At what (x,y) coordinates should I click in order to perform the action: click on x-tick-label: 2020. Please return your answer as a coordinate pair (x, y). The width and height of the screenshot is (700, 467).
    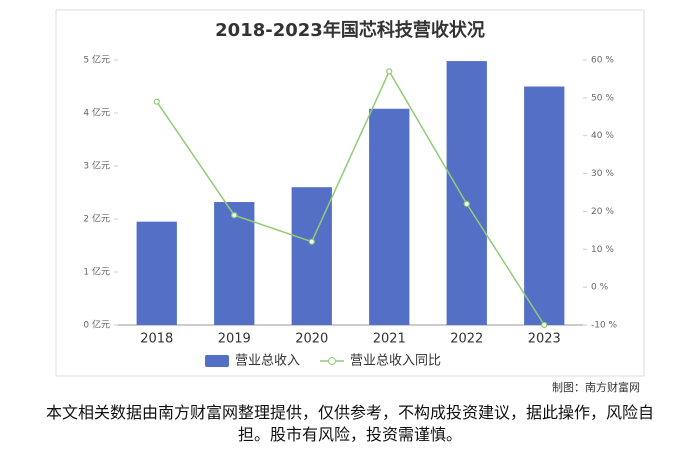
    Looking at the image, I should click on (311, 339).